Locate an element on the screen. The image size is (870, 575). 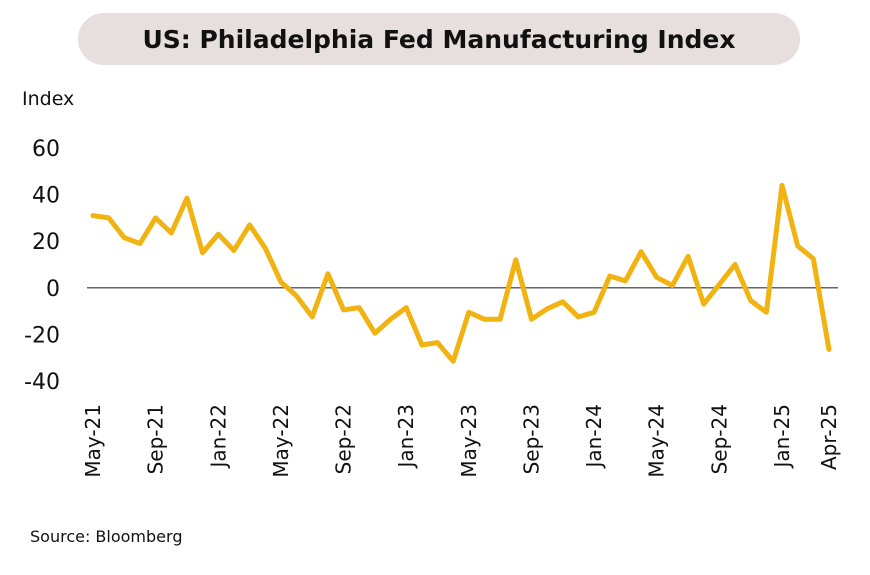
chart-title: US: Philadelphia Fed Manufacturing Index is located at coordinates (439, 39).